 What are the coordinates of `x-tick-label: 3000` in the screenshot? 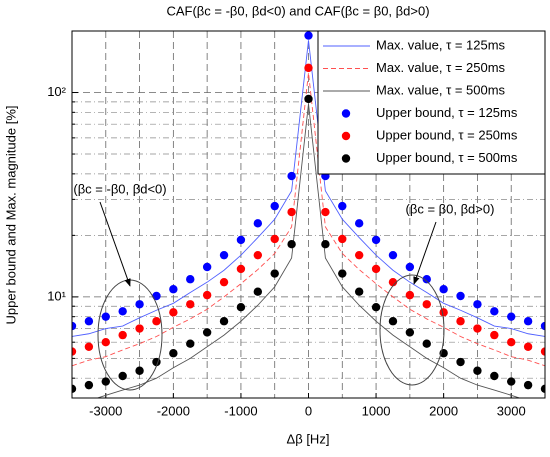 It's located at (511, 410).